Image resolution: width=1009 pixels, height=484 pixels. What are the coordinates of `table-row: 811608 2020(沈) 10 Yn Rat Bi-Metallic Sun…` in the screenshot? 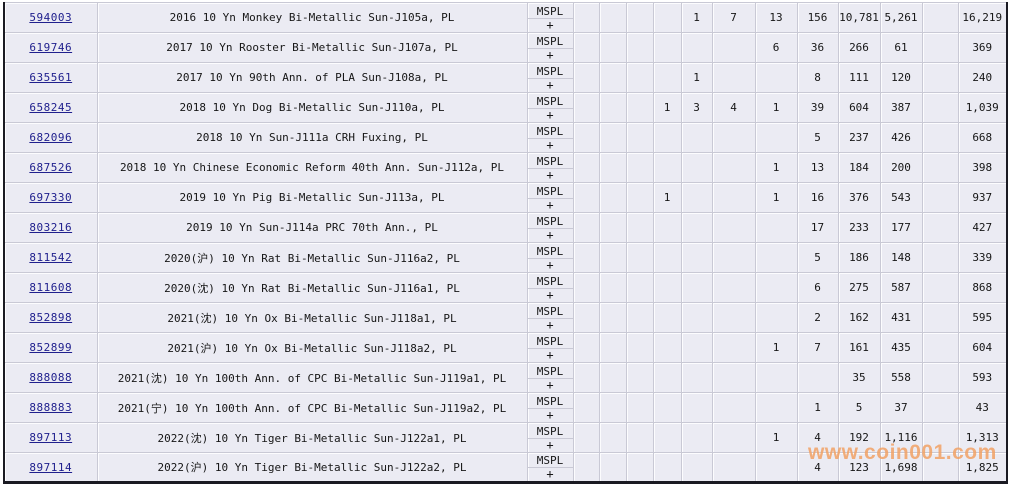 It's located at (505, 287).